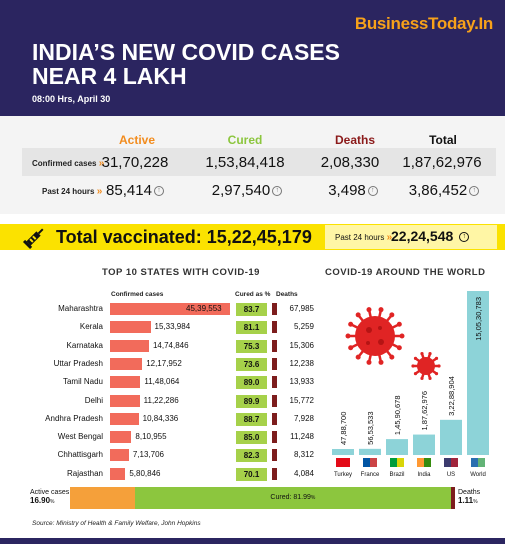  I want to click on state-death-value: 15,772, so click(301, 400).